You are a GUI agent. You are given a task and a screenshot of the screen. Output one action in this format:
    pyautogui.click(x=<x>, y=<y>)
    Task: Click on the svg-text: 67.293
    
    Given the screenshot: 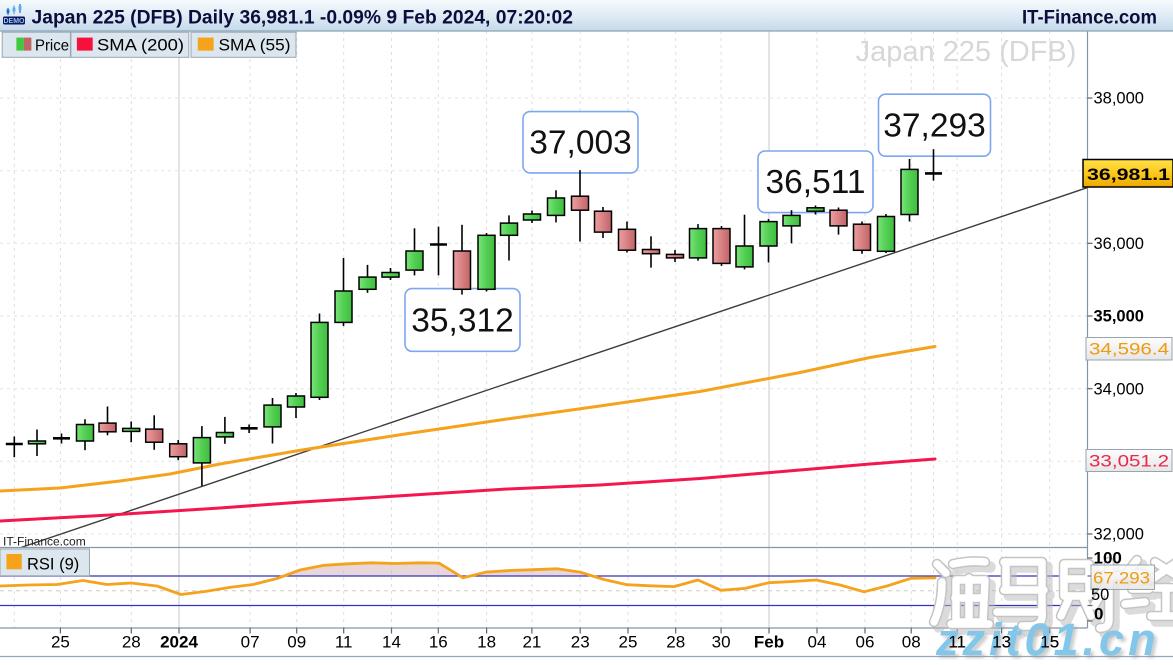 What is the action you would take?
    pyautogui.click(x=1121, y=578)
    